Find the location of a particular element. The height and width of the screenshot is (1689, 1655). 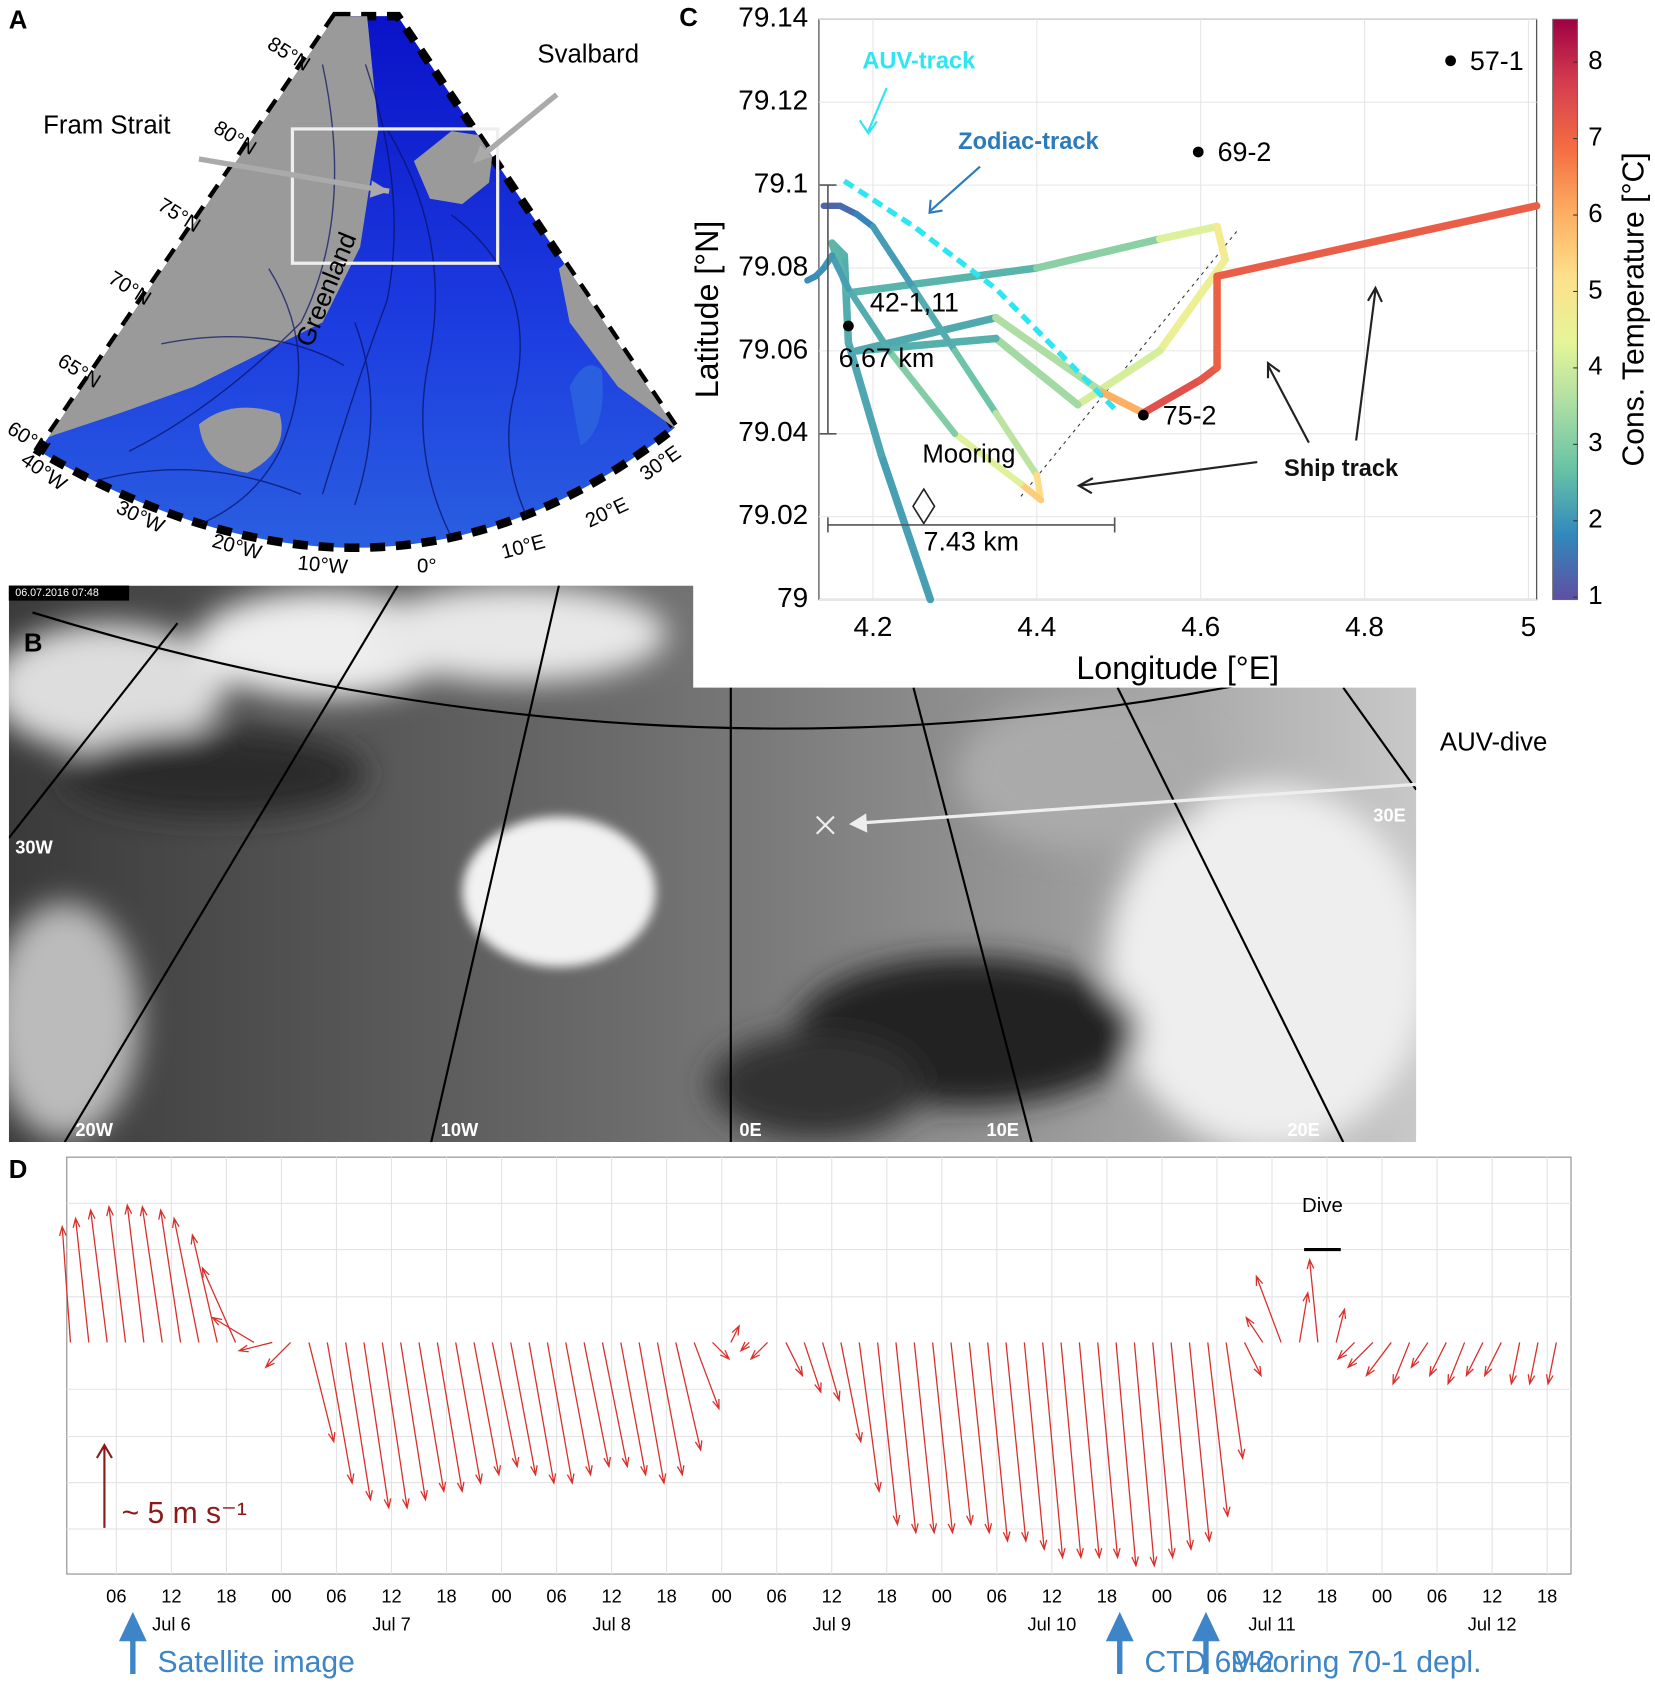

colorbar-tick-label: 7 is located at coordinates (1595, 137).